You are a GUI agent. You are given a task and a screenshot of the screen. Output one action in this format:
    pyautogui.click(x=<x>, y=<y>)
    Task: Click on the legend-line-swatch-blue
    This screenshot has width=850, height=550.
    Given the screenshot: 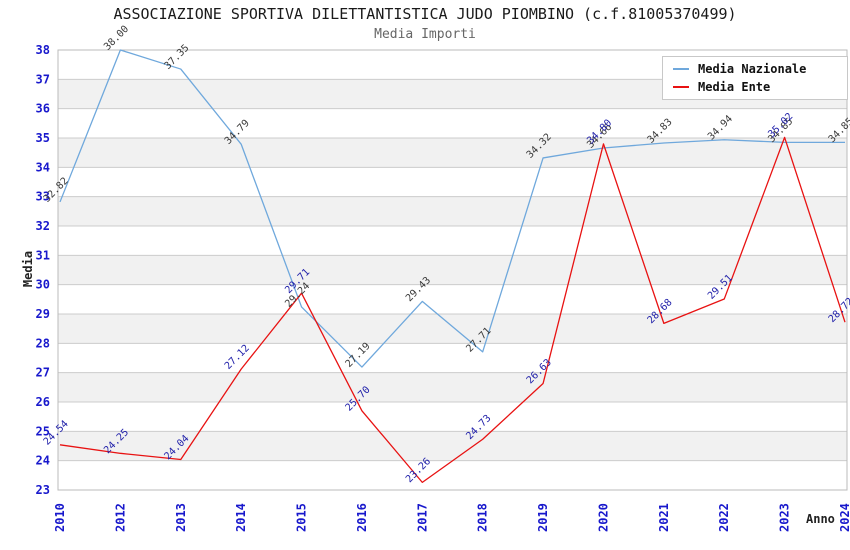 What is the action you would take?
    pyautogui.click(x=681, y=69)
    